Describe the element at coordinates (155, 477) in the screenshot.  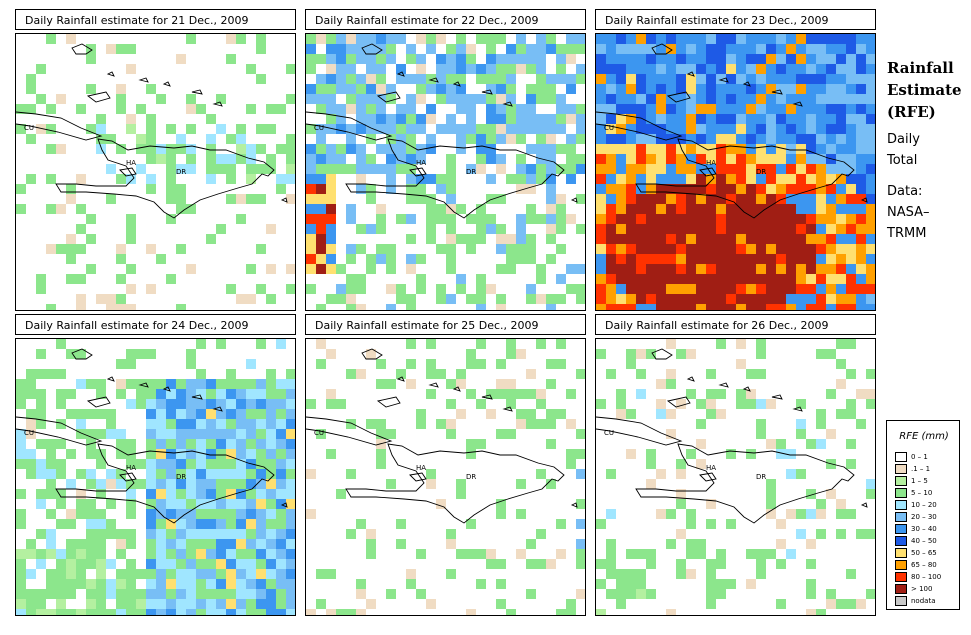
I see `rainfall-map: CU HA DR` at that location.